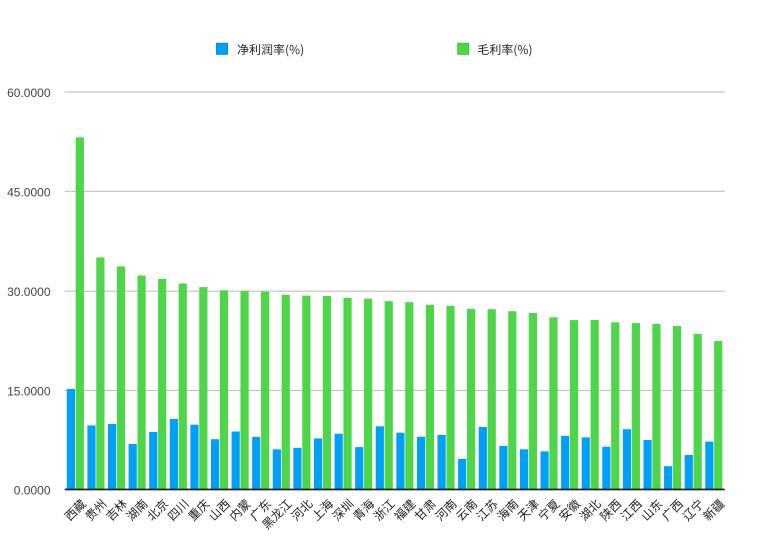  I want to click on svg-text: 45.0000, so click(29, 192).